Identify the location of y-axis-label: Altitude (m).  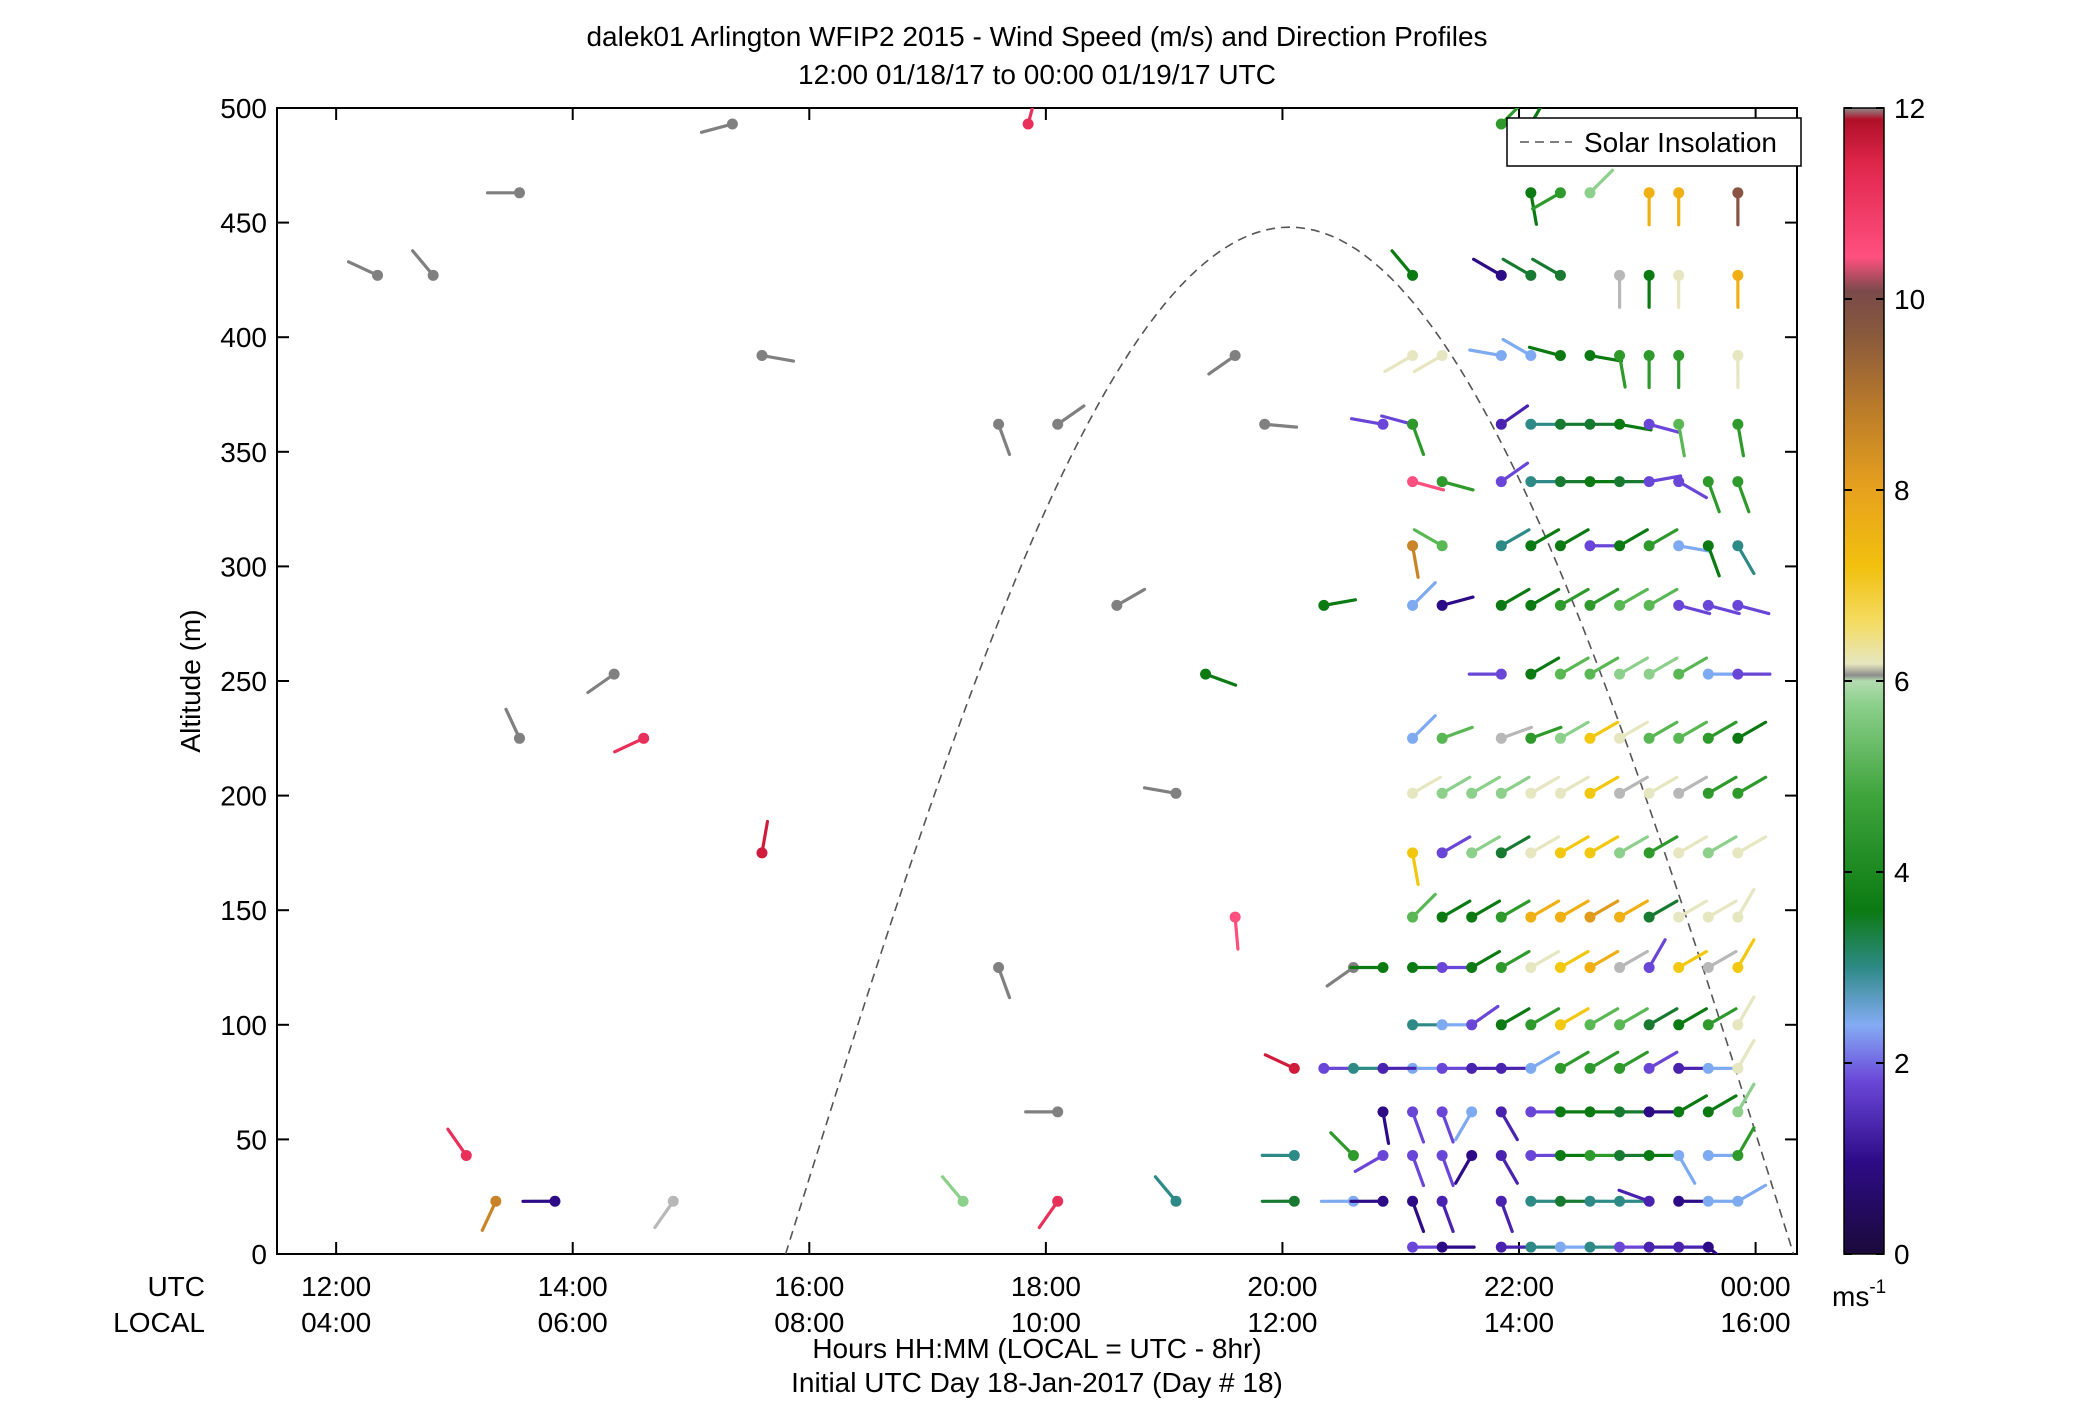
(190, 680).